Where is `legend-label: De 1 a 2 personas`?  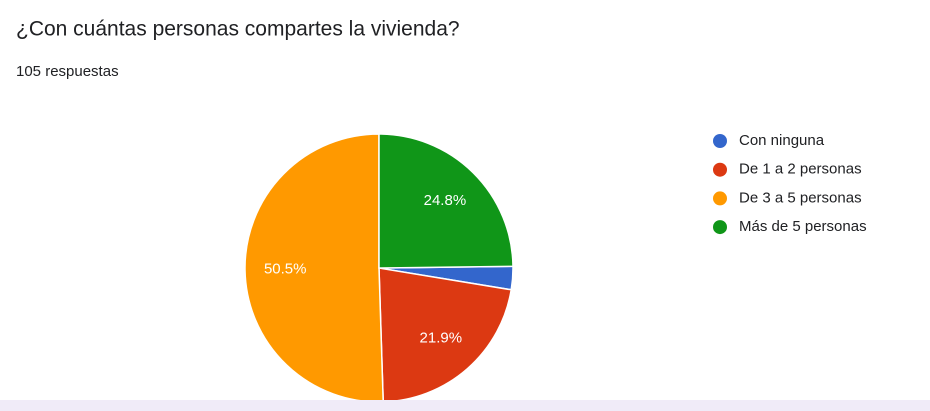
legend-label: De 1 a 2 personas is located at coordinates (800, 169).